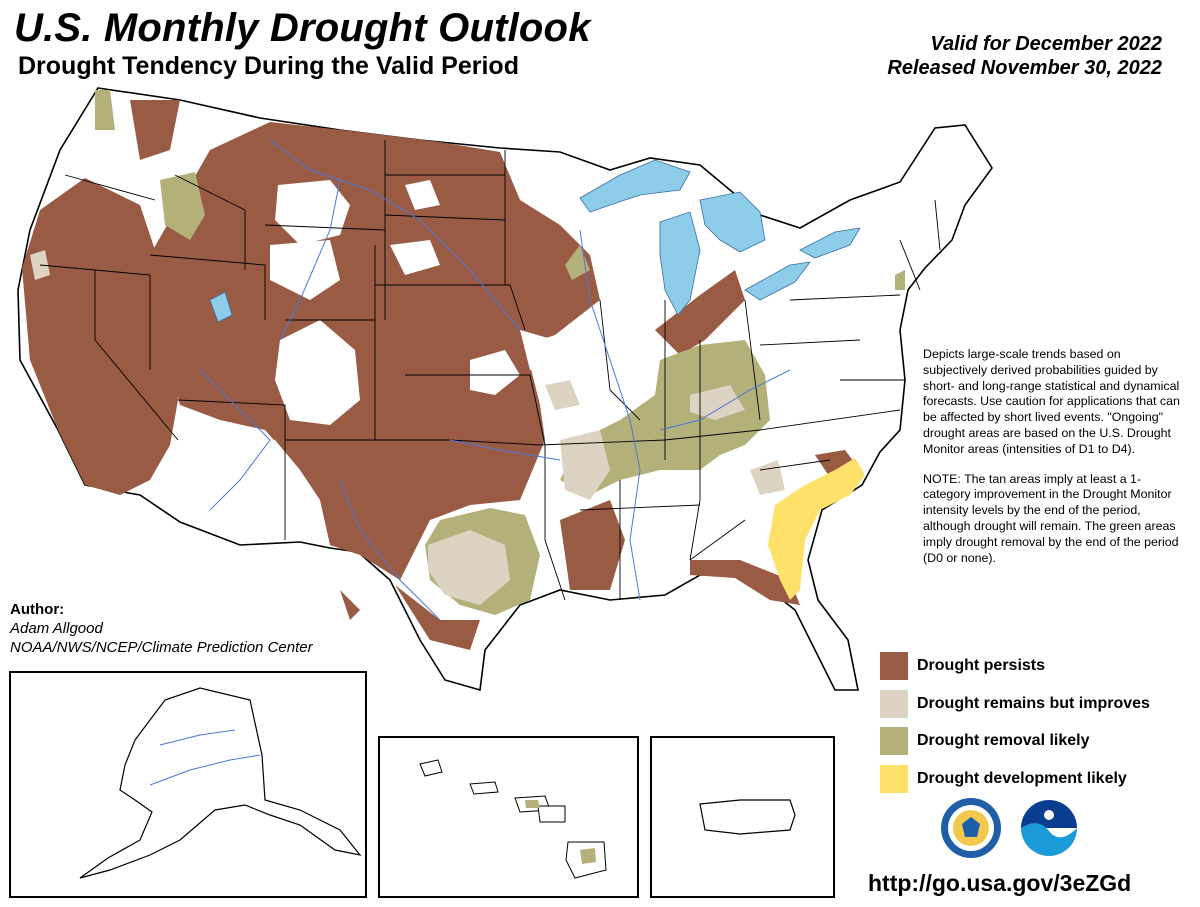  What do you see at coordinates (302, 28) in the screenshot?
I see `map-title: U.S. Monthly Drought Outlook` at bounding box center [302, 28].